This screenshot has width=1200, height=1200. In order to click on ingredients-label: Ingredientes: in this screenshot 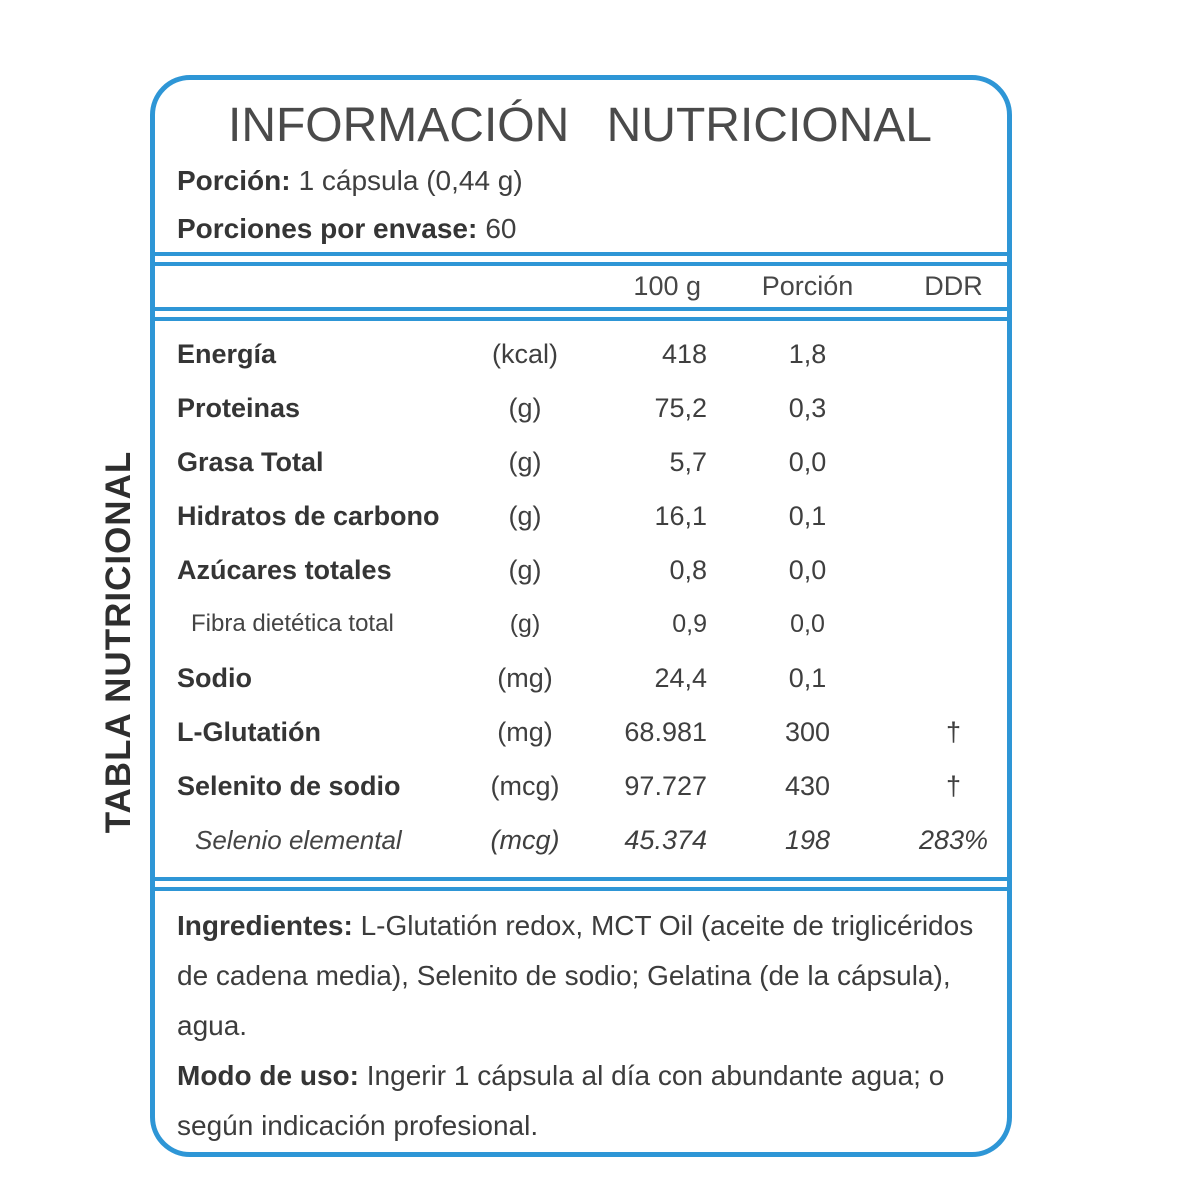, I will do `click(265, 925)`.